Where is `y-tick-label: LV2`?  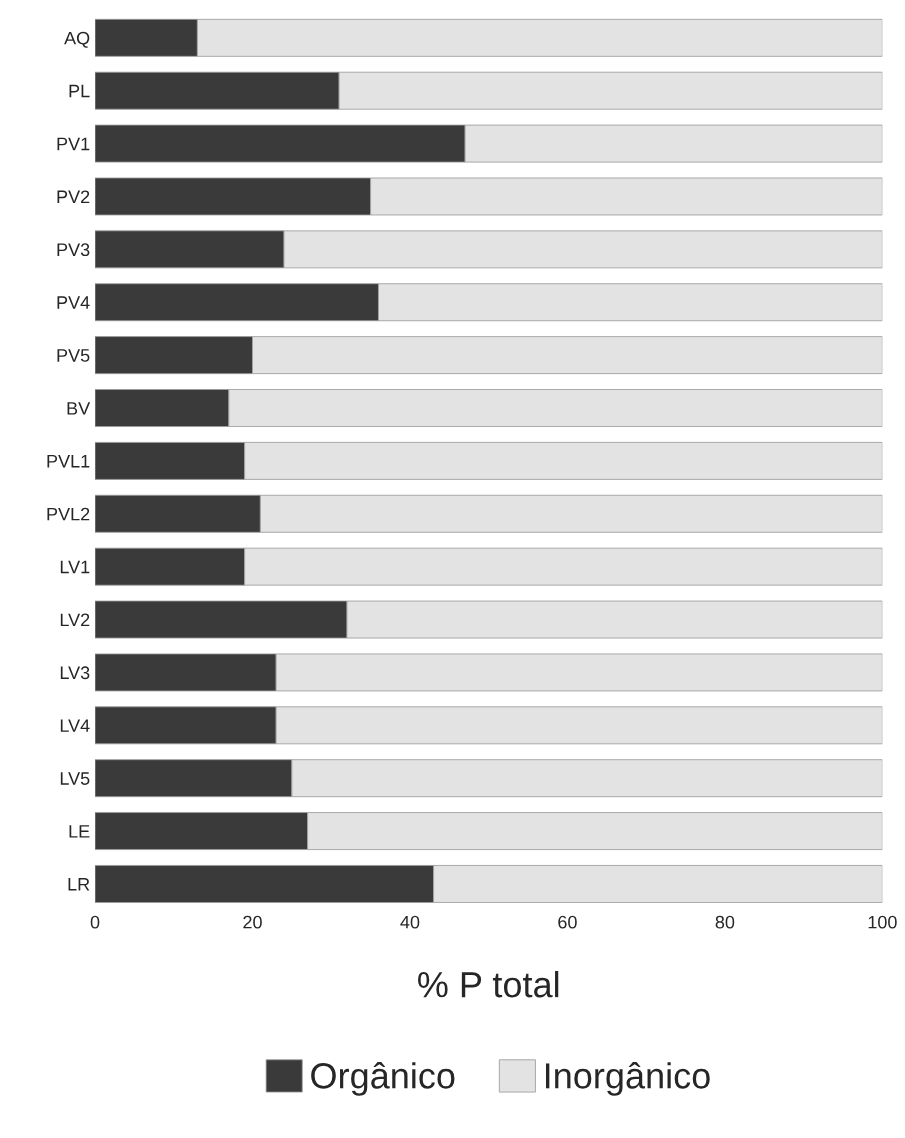
y-tick-label: LV2 is located at coordinates (75, 620).